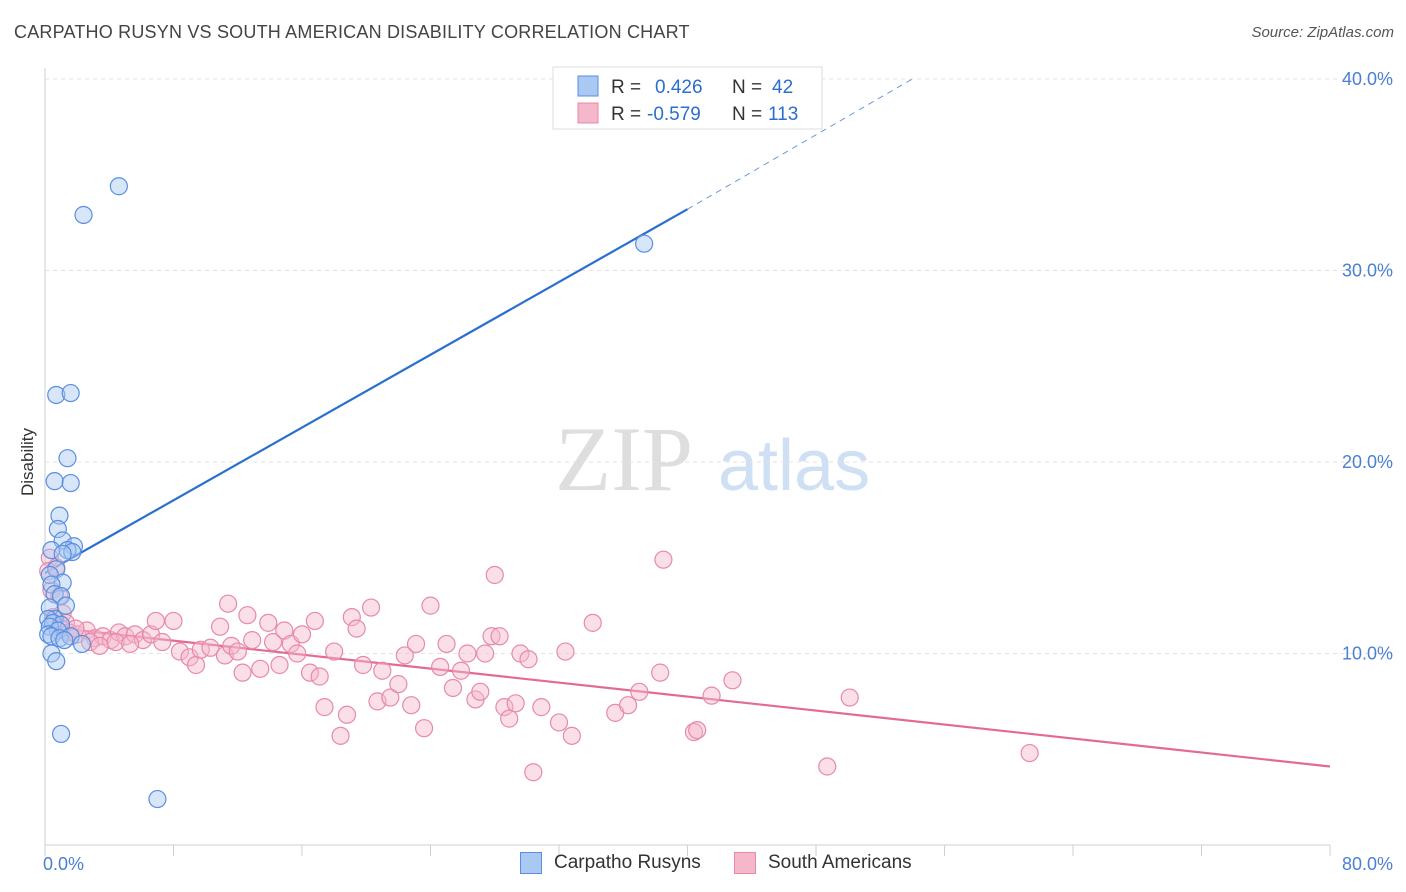  What do you see at coordinates (627, 862) in the screenshot?
I see `bottom-legend-blue-label: Carpatho Rusyns` at bounding box center [627, 862].